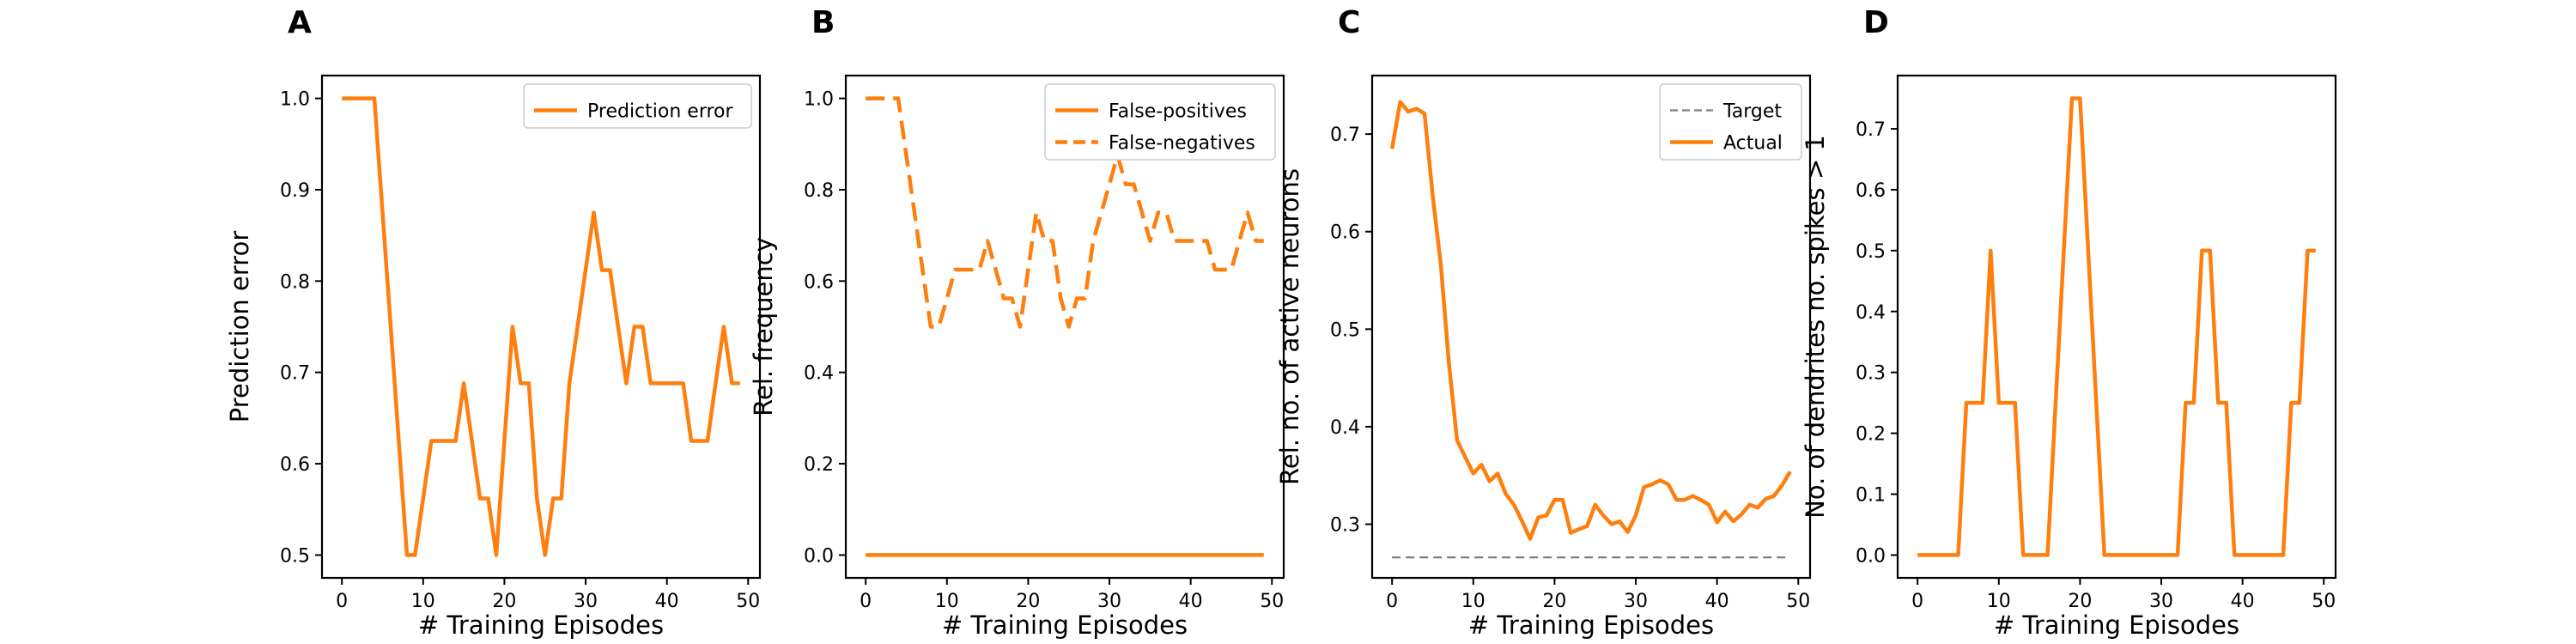 Image resolution: width=2576 pixels, height=644 pixels. What do you see at coordinates (1349, 23) in the screenshot?
I see `panel-letter: C` at bounding box center [1349, 23].